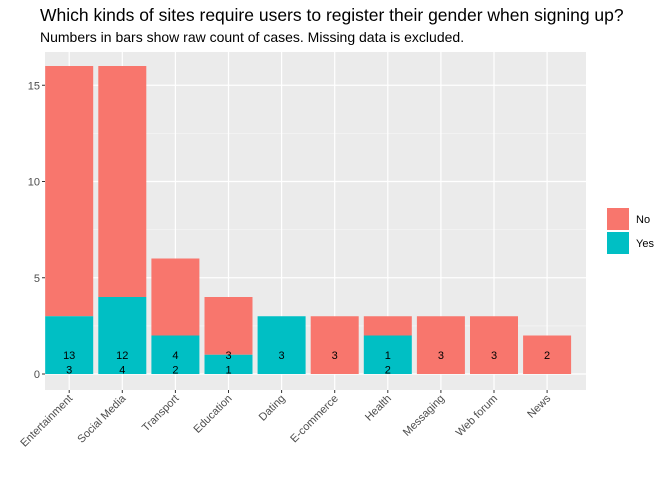 This screenshot has height=480, width=672. Describe the element at coordinates (272, 408) in the screenshot. I see `x-tick-label: Dating` at that location.